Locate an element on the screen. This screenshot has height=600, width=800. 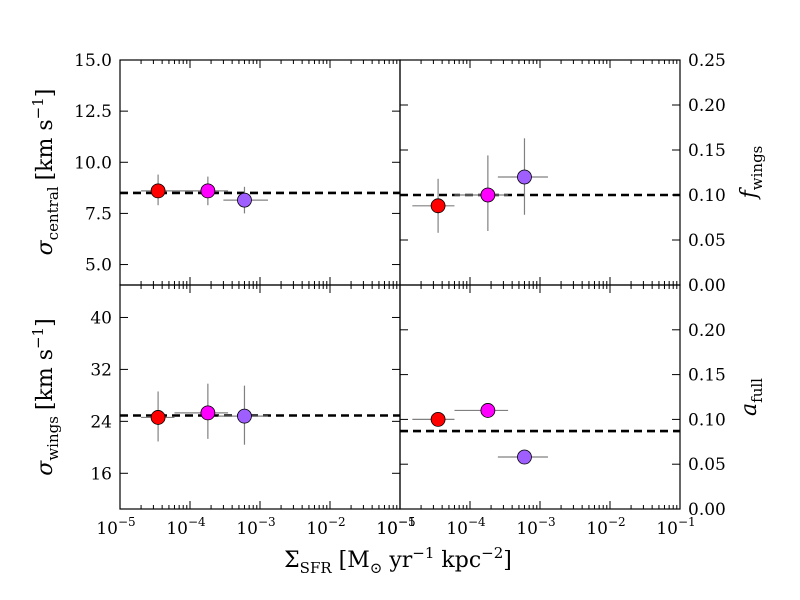
xlabel: ΣSFR [M⊙ yr−1 kpc−2] is located at coordinates (398, 560).